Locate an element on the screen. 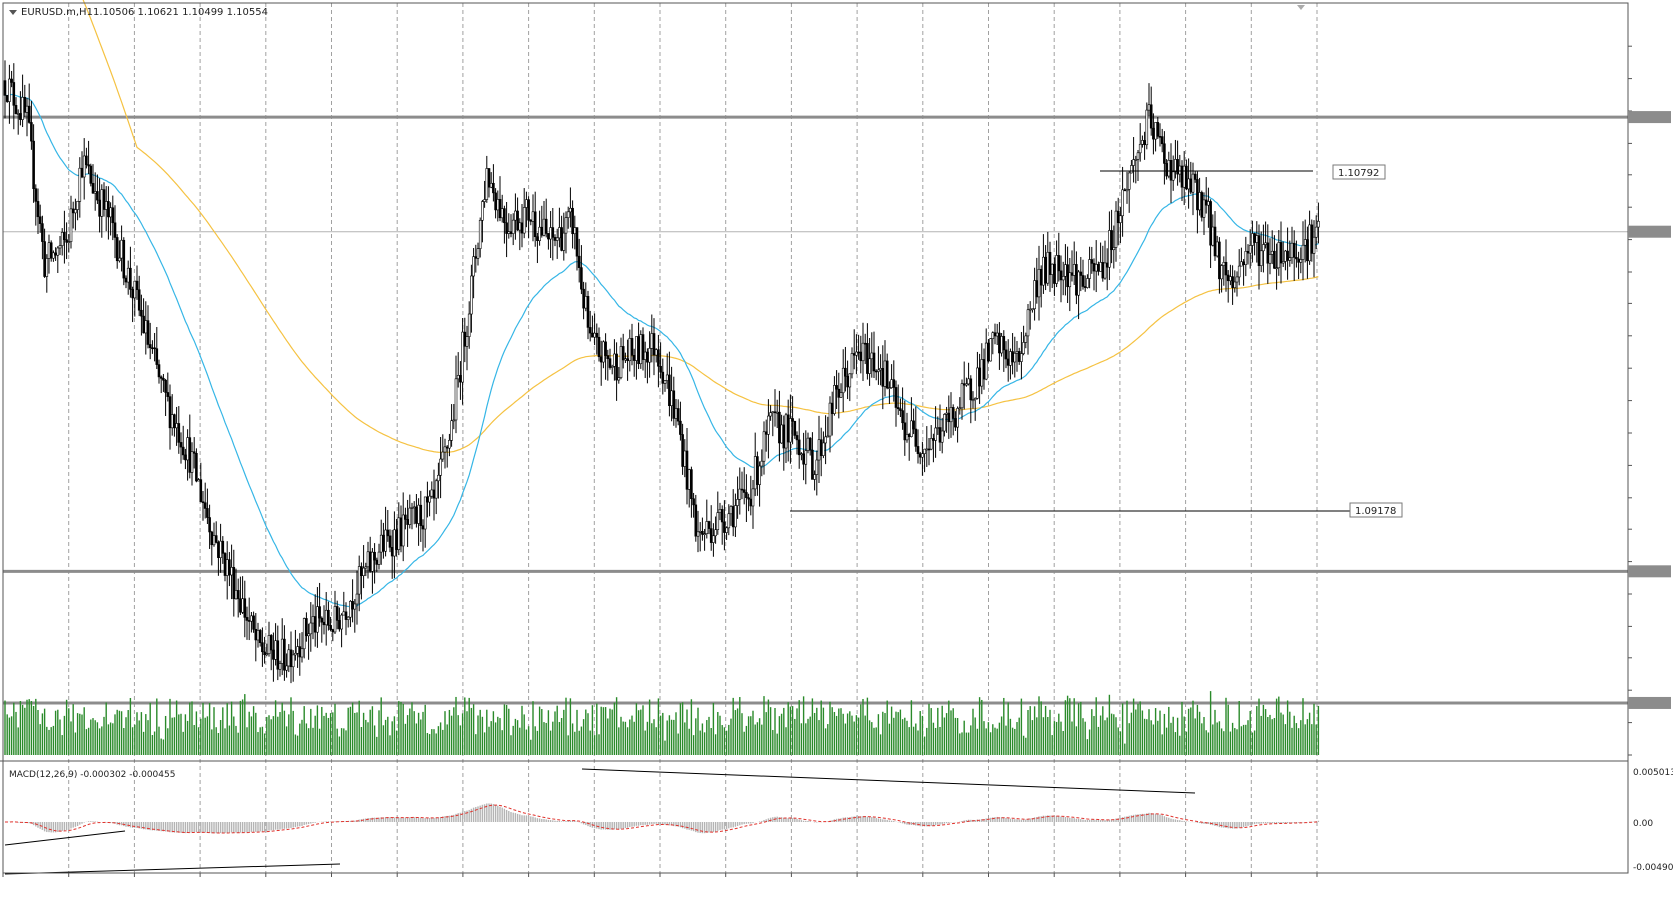  level-price-tag is located at coordinates (1649, 571).